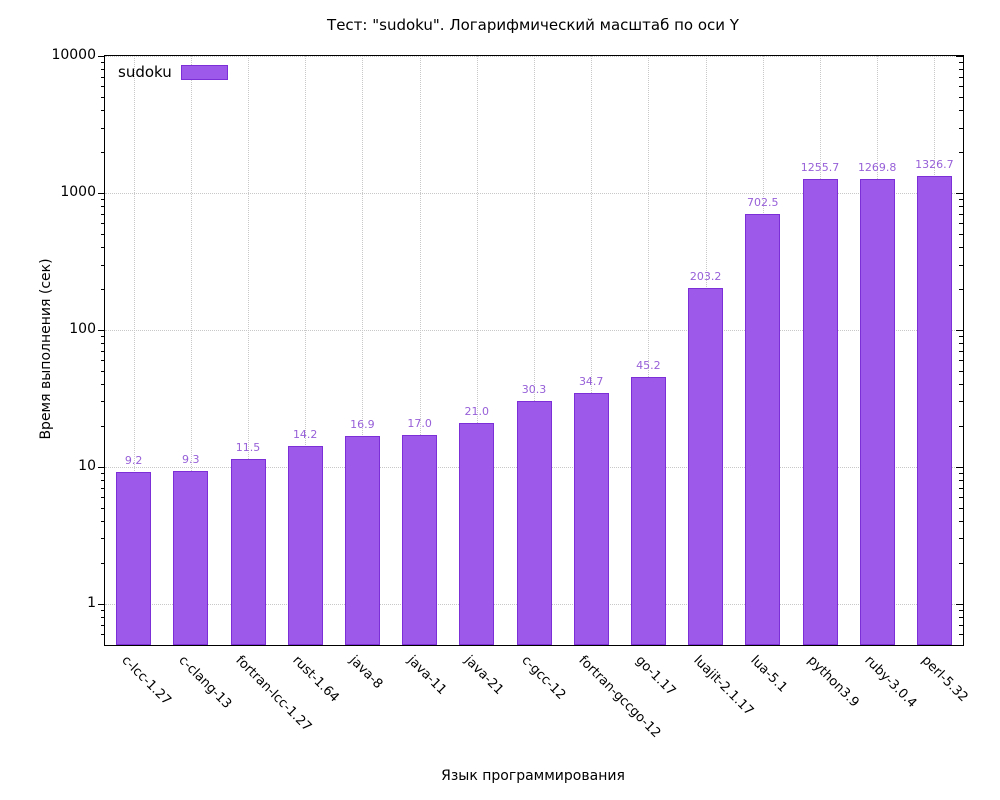 This screenshot has width=1000, height=800. What do you see at coordinates (543, 678) in the screenshot?
I see `x-tick-label: c-gcc-12` at bounding box center [543, 678].